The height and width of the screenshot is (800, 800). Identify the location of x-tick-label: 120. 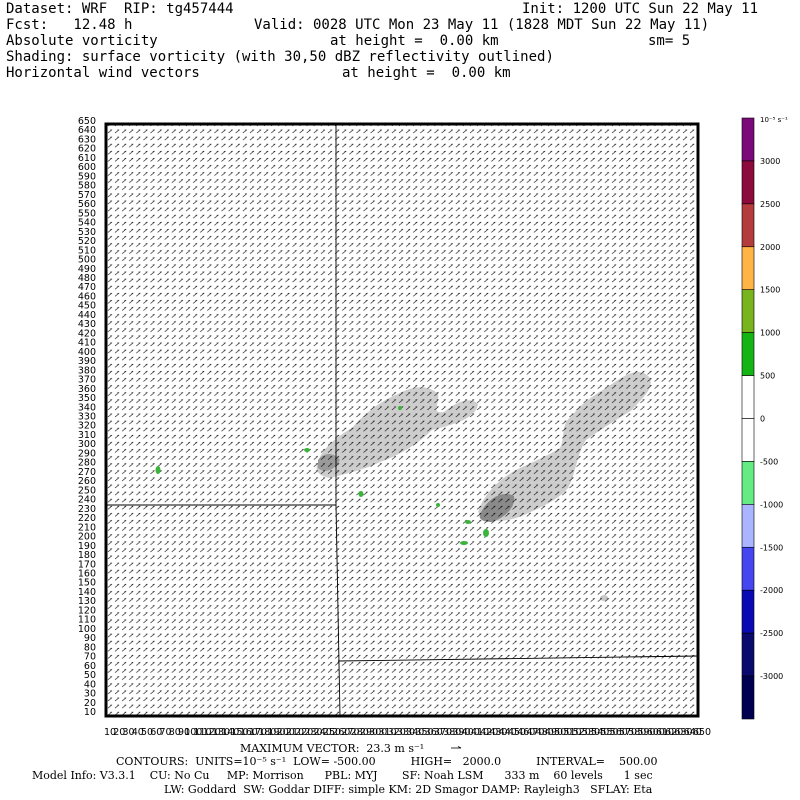
(212, 732).